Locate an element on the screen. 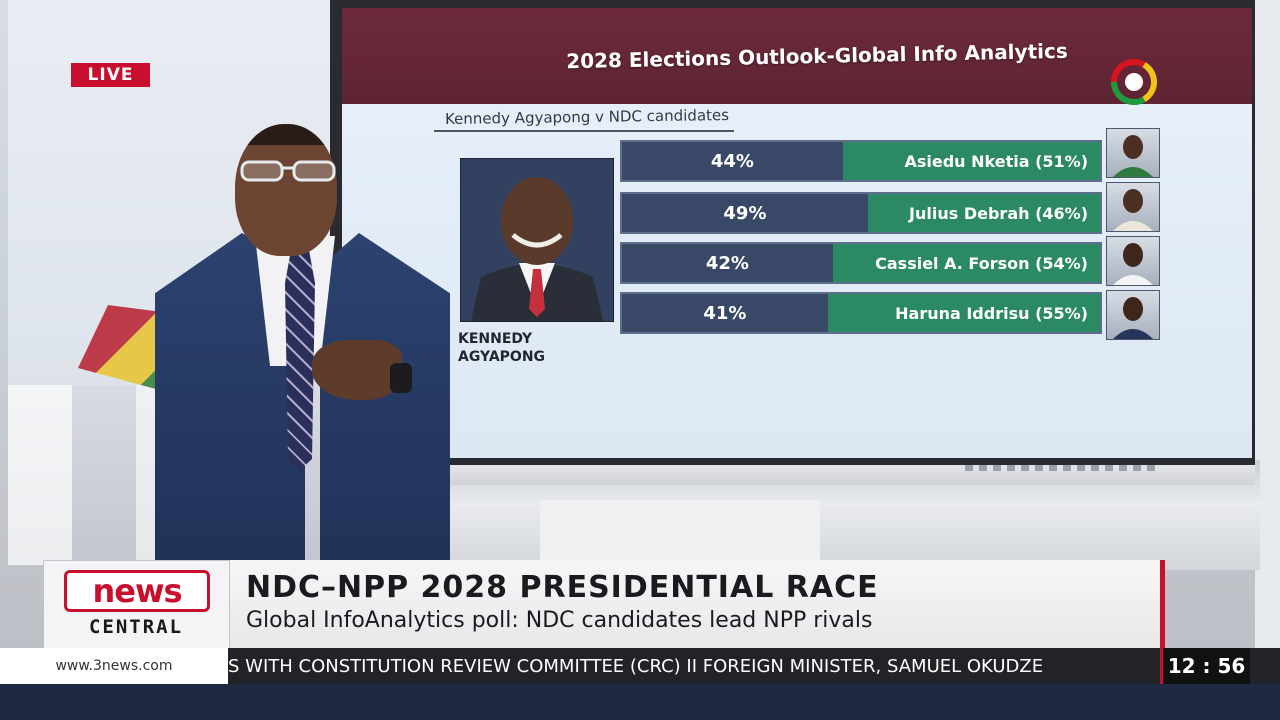  agyapong-share: 44% is located at coordinates (732, 161).